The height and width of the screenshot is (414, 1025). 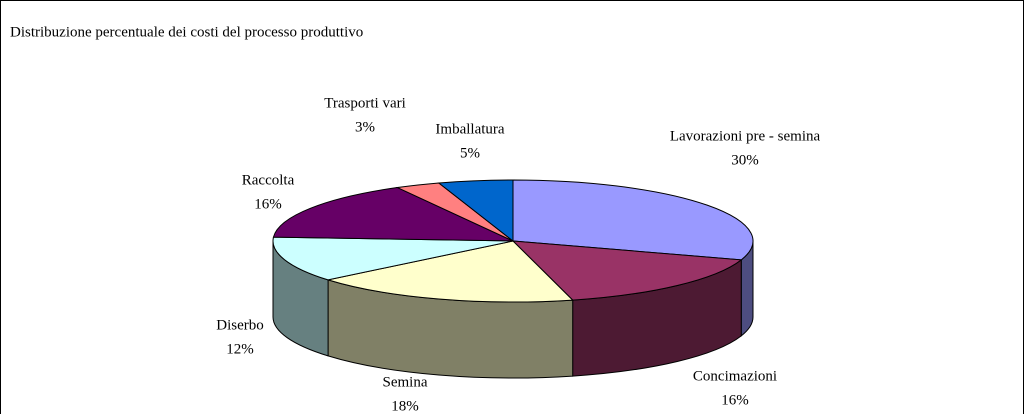 What do you see at coordinates (268, 180) in the screenshot?
I see `data-label-name: Raccolta` at bounding box center [268, 180].